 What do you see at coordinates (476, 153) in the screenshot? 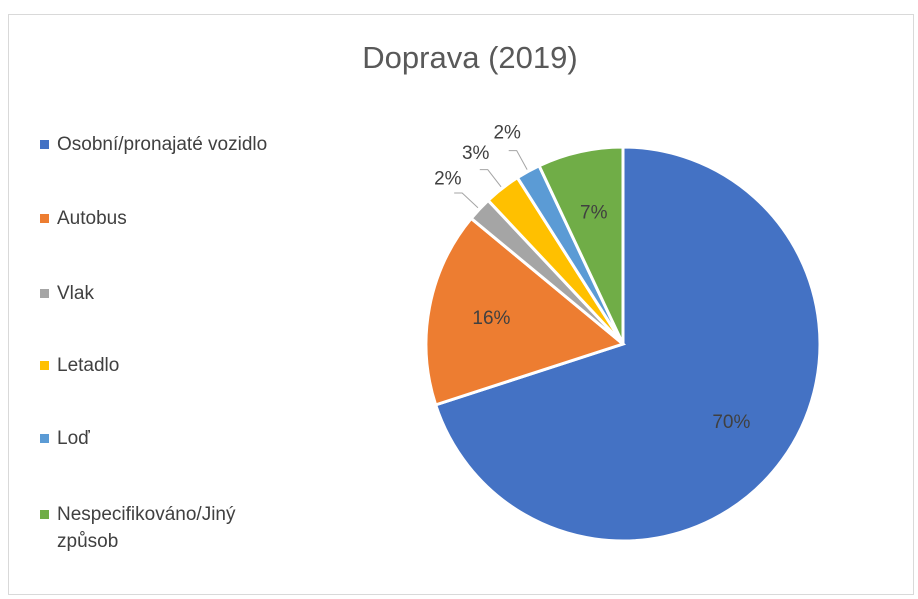
I see `data-label: 3%` at bounding box center [476, 153].